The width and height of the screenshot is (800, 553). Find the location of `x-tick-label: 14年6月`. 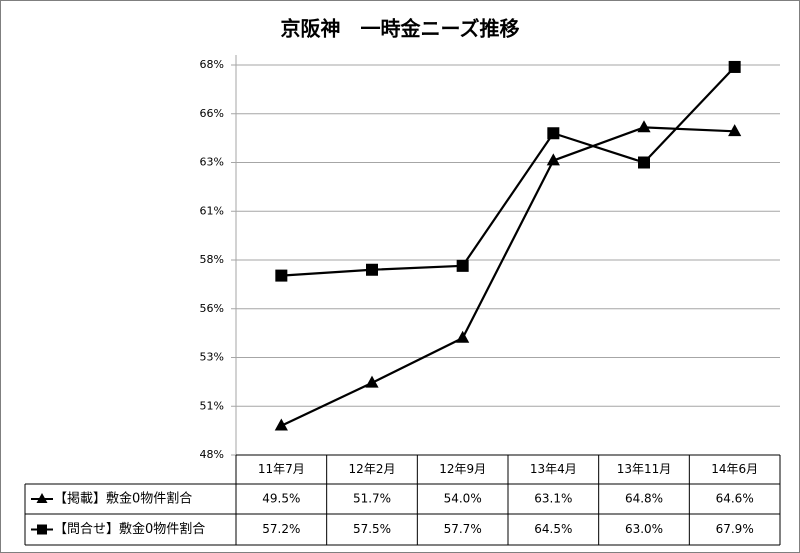

x-tick-label: 14年6月 is located at coordinates (734, 469).